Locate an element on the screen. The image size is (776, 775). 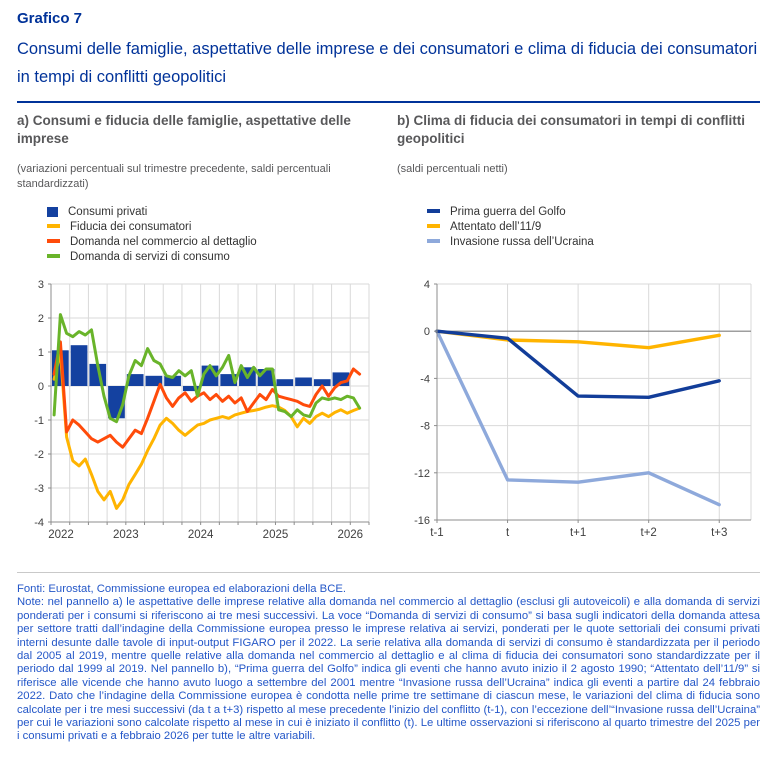
axis-tick-label: 2024 is located at coordinates (201, 535).